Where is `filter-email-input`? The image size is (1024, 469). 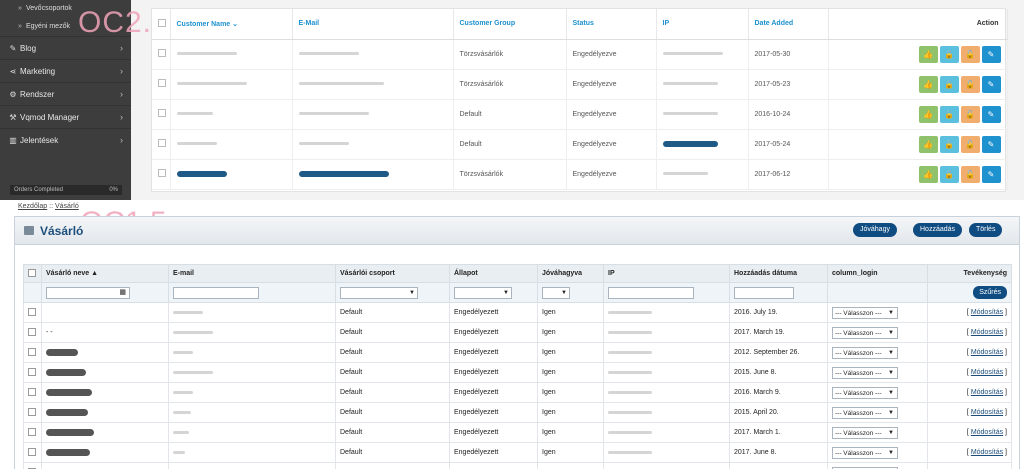 filter-email-input is located at coordinates (216, 292).